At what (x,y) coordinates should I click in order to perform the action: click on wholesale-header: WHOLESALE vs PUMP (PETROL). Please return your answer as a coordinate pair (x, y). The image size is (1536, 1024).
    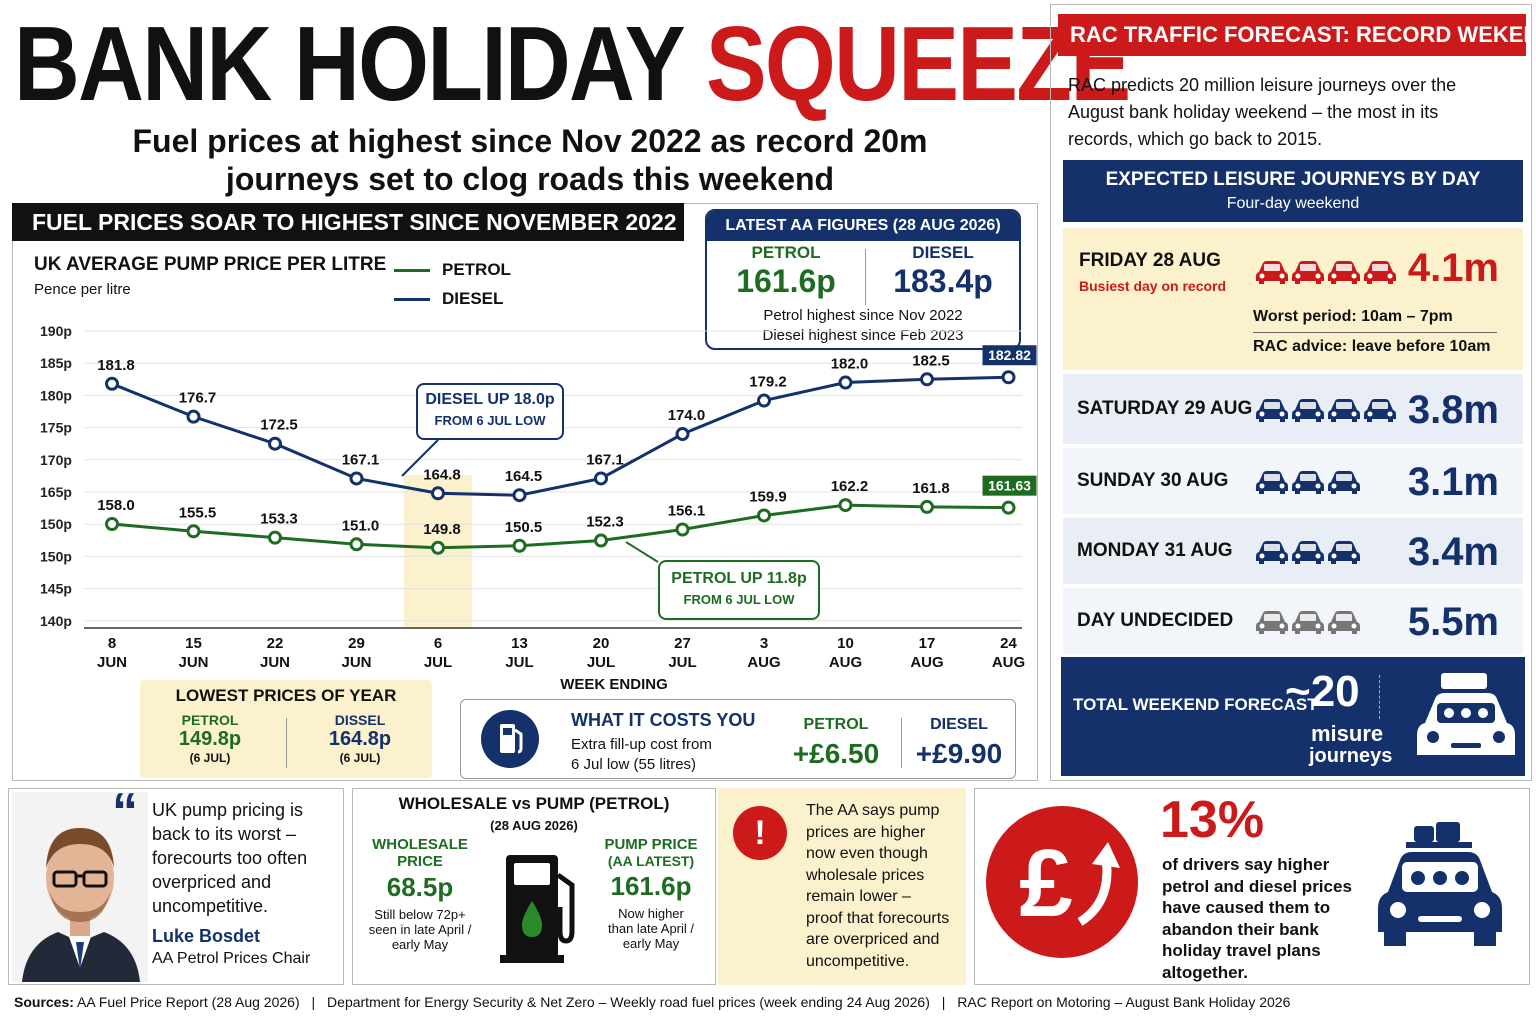
    Looking at the image, I should click on (534, 803).